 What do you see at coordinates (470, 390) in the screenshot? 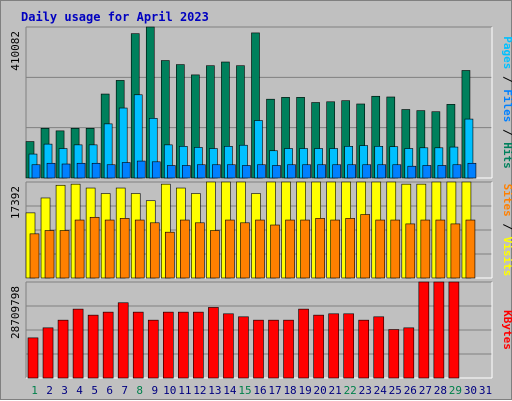
I see `x-tick-label: 30` at bounding box center [470, 390].